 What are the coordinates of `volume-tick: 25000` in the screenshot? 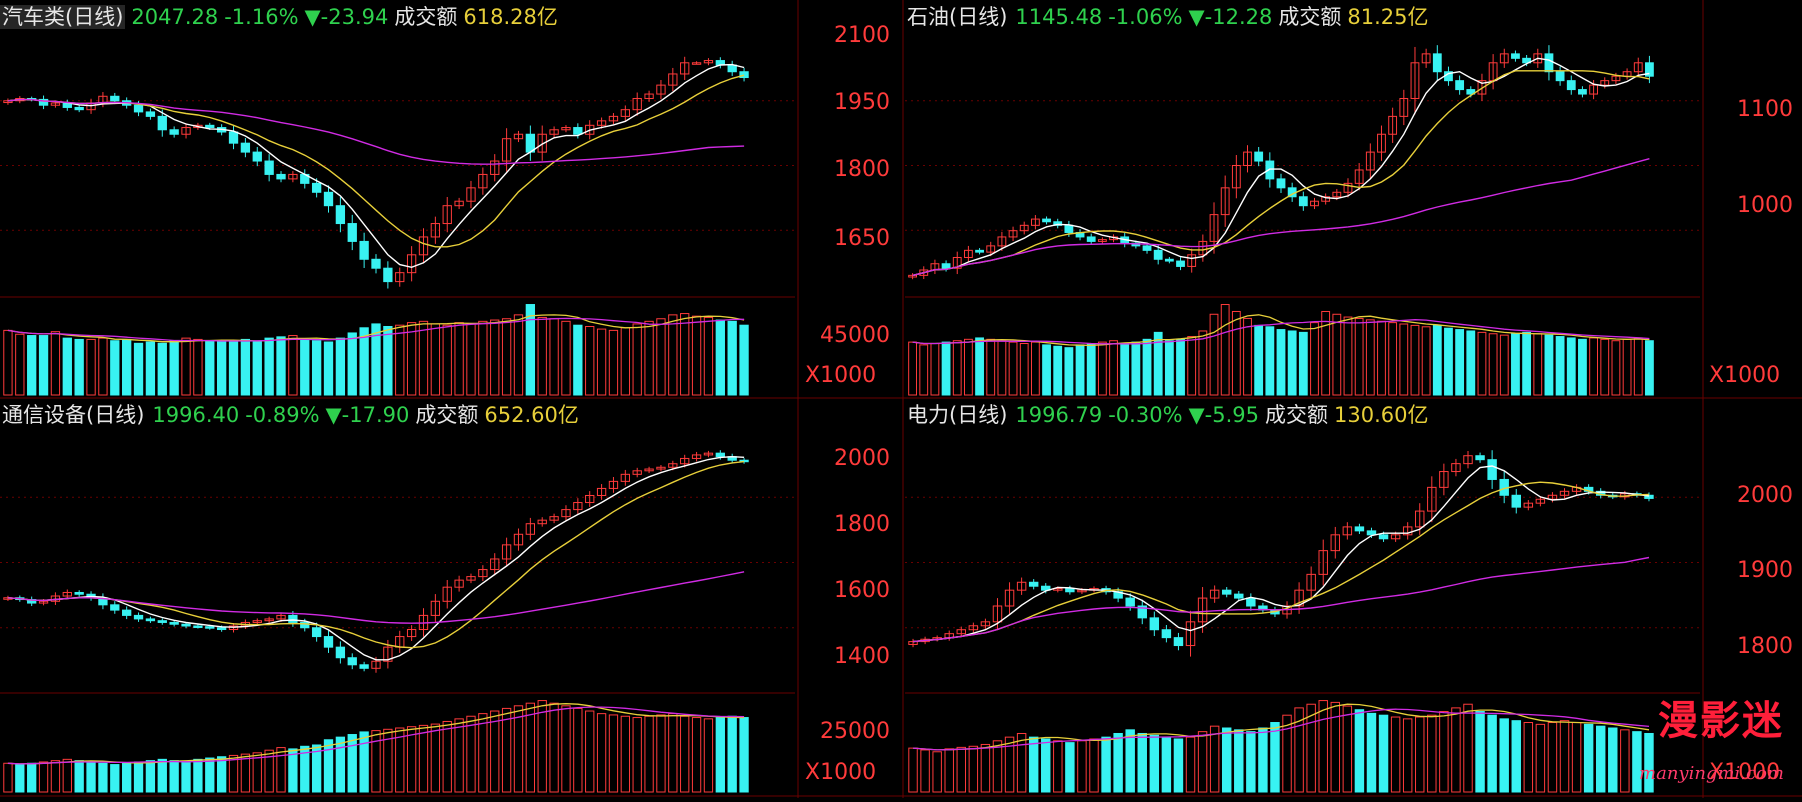 It's located at (855, 731).